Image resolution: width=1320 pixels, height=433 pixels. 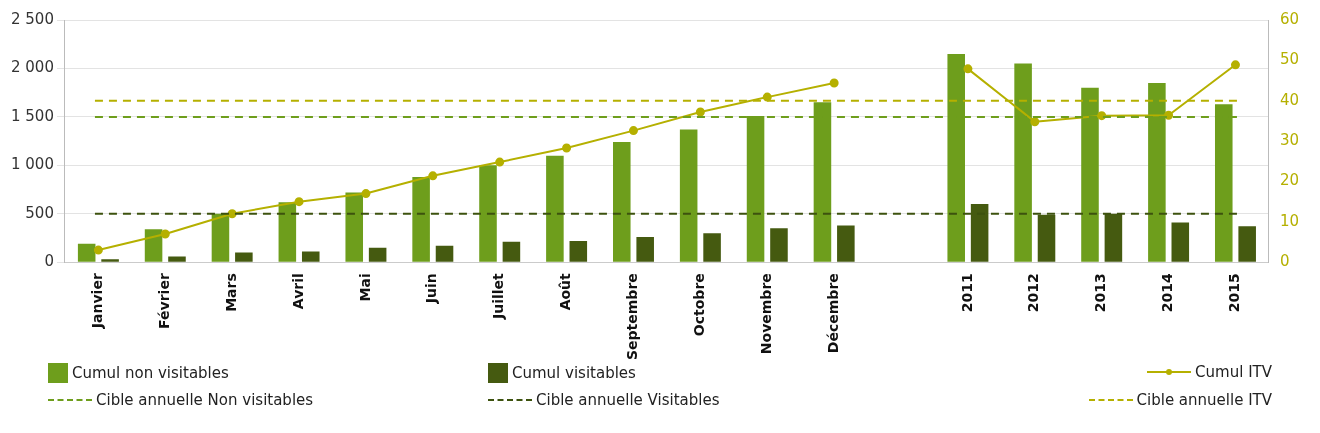 I want to click on x-tick-label: Novembre, so click(x=765, y=314).